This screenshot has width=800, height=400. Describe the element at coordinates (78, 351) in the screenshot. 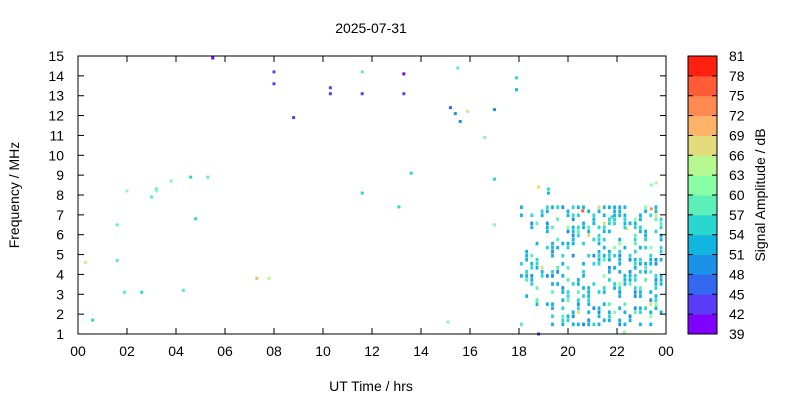

I see `x-tick-label: 00` at that location.